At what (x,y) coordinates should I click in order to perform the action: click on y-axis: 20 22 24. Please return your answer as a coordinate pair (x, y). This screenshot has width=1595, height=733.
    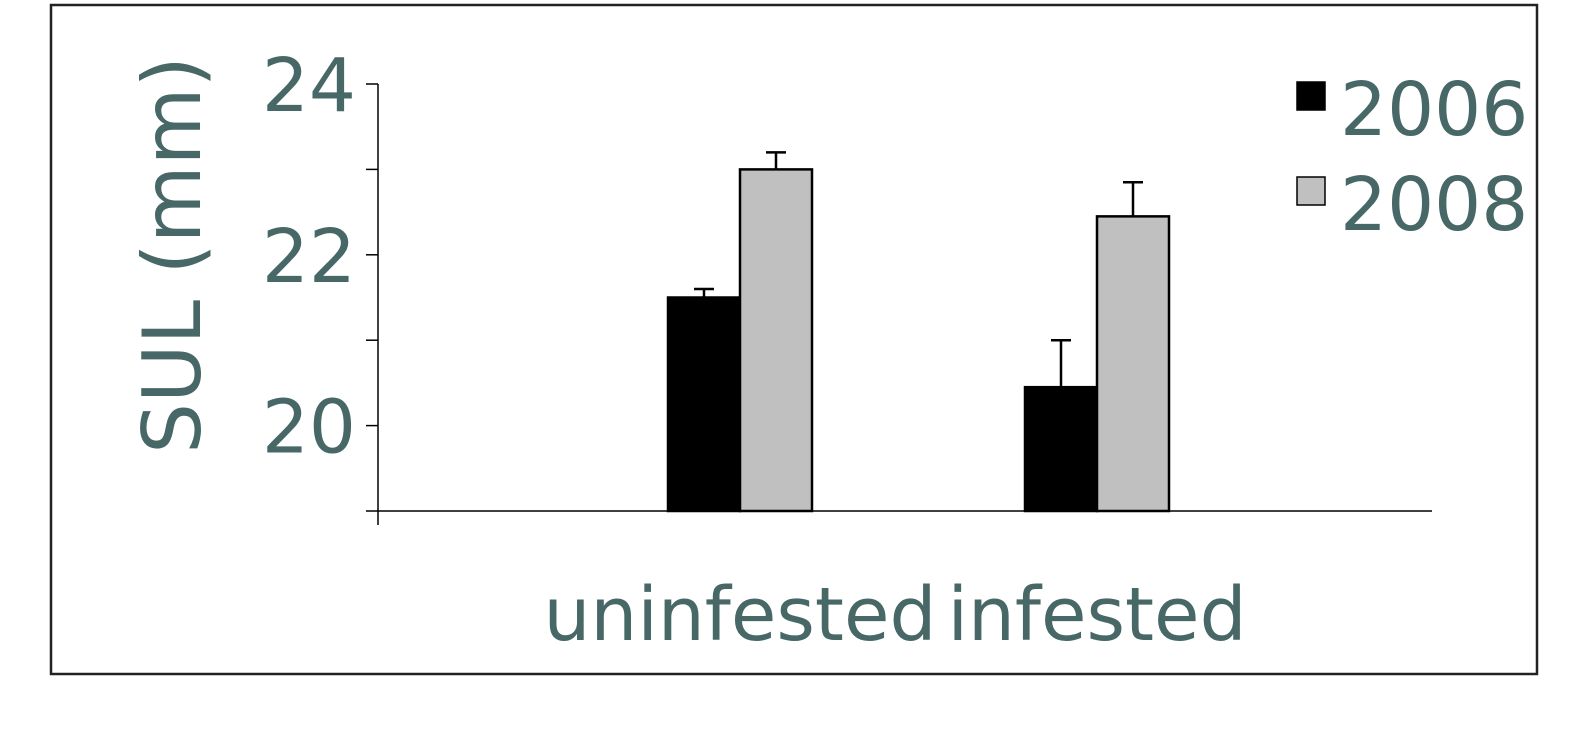
    Looking at the image, I should click on (320, 284).